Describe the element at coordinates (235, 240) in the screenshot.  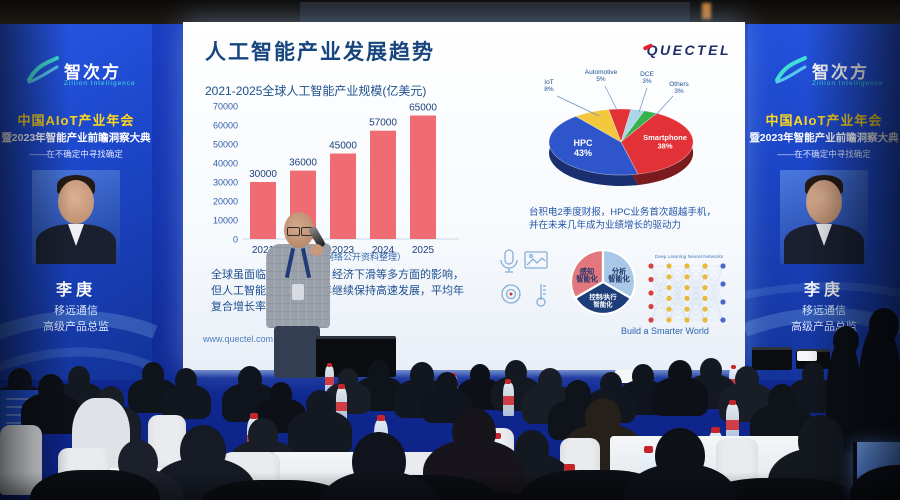
I see `svg-text: 0` at that location.